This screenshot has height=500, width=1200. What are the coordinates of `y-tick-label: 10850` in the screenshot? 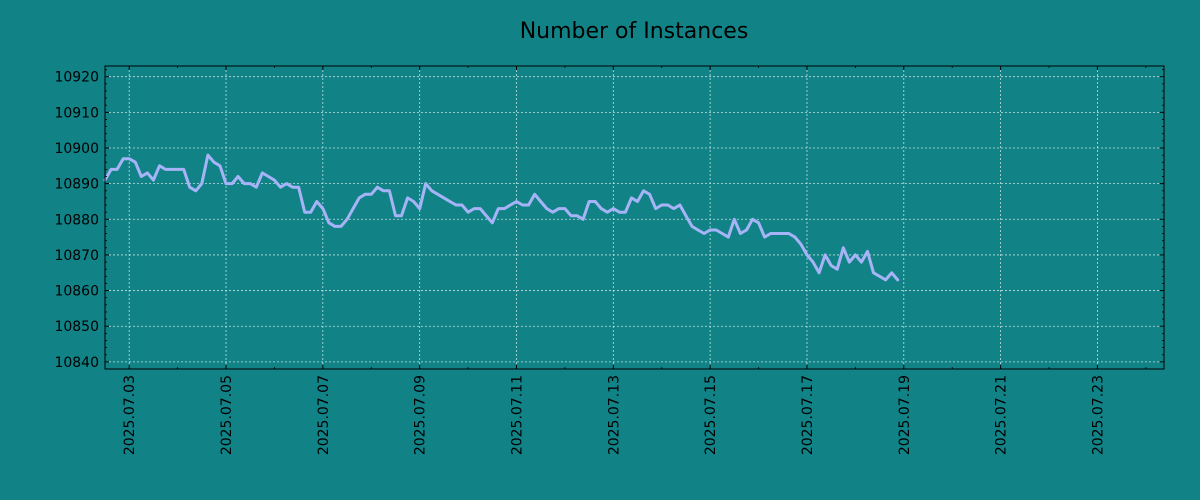 It's located at (76, 327).